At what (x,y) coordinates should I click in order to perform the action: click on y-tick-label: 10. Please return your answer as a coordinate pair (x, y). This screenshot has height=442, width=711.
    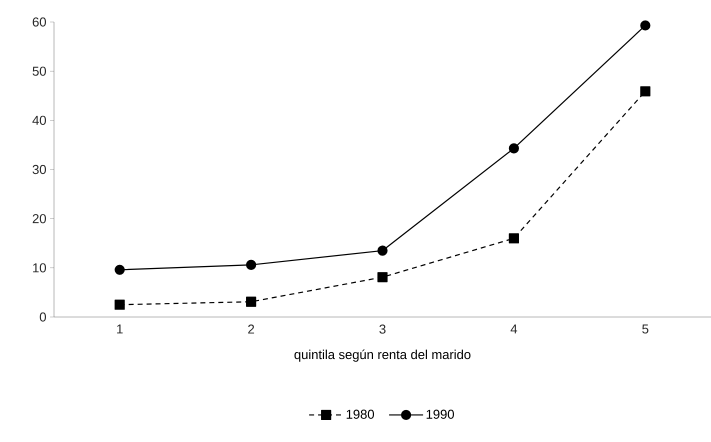
    Looking at the image, I should click on (39, 267).